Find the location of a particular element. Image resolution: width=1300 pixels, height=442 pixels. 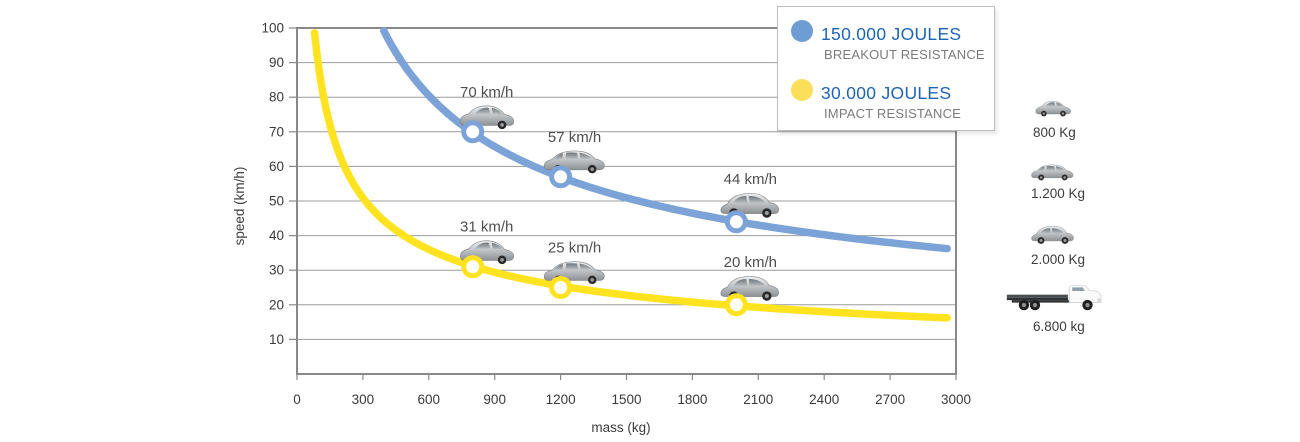

series-150000-joules-dot is located at coordinates (802, 31).